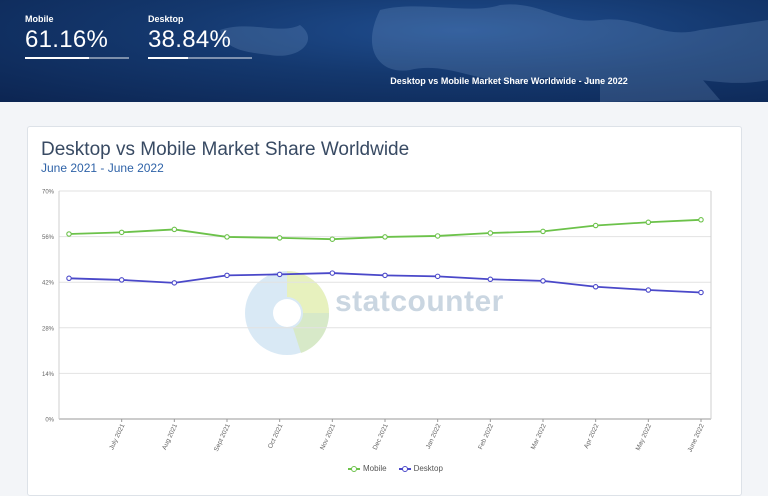  I want to click on desktop-stat-bar, so click(200, 58).